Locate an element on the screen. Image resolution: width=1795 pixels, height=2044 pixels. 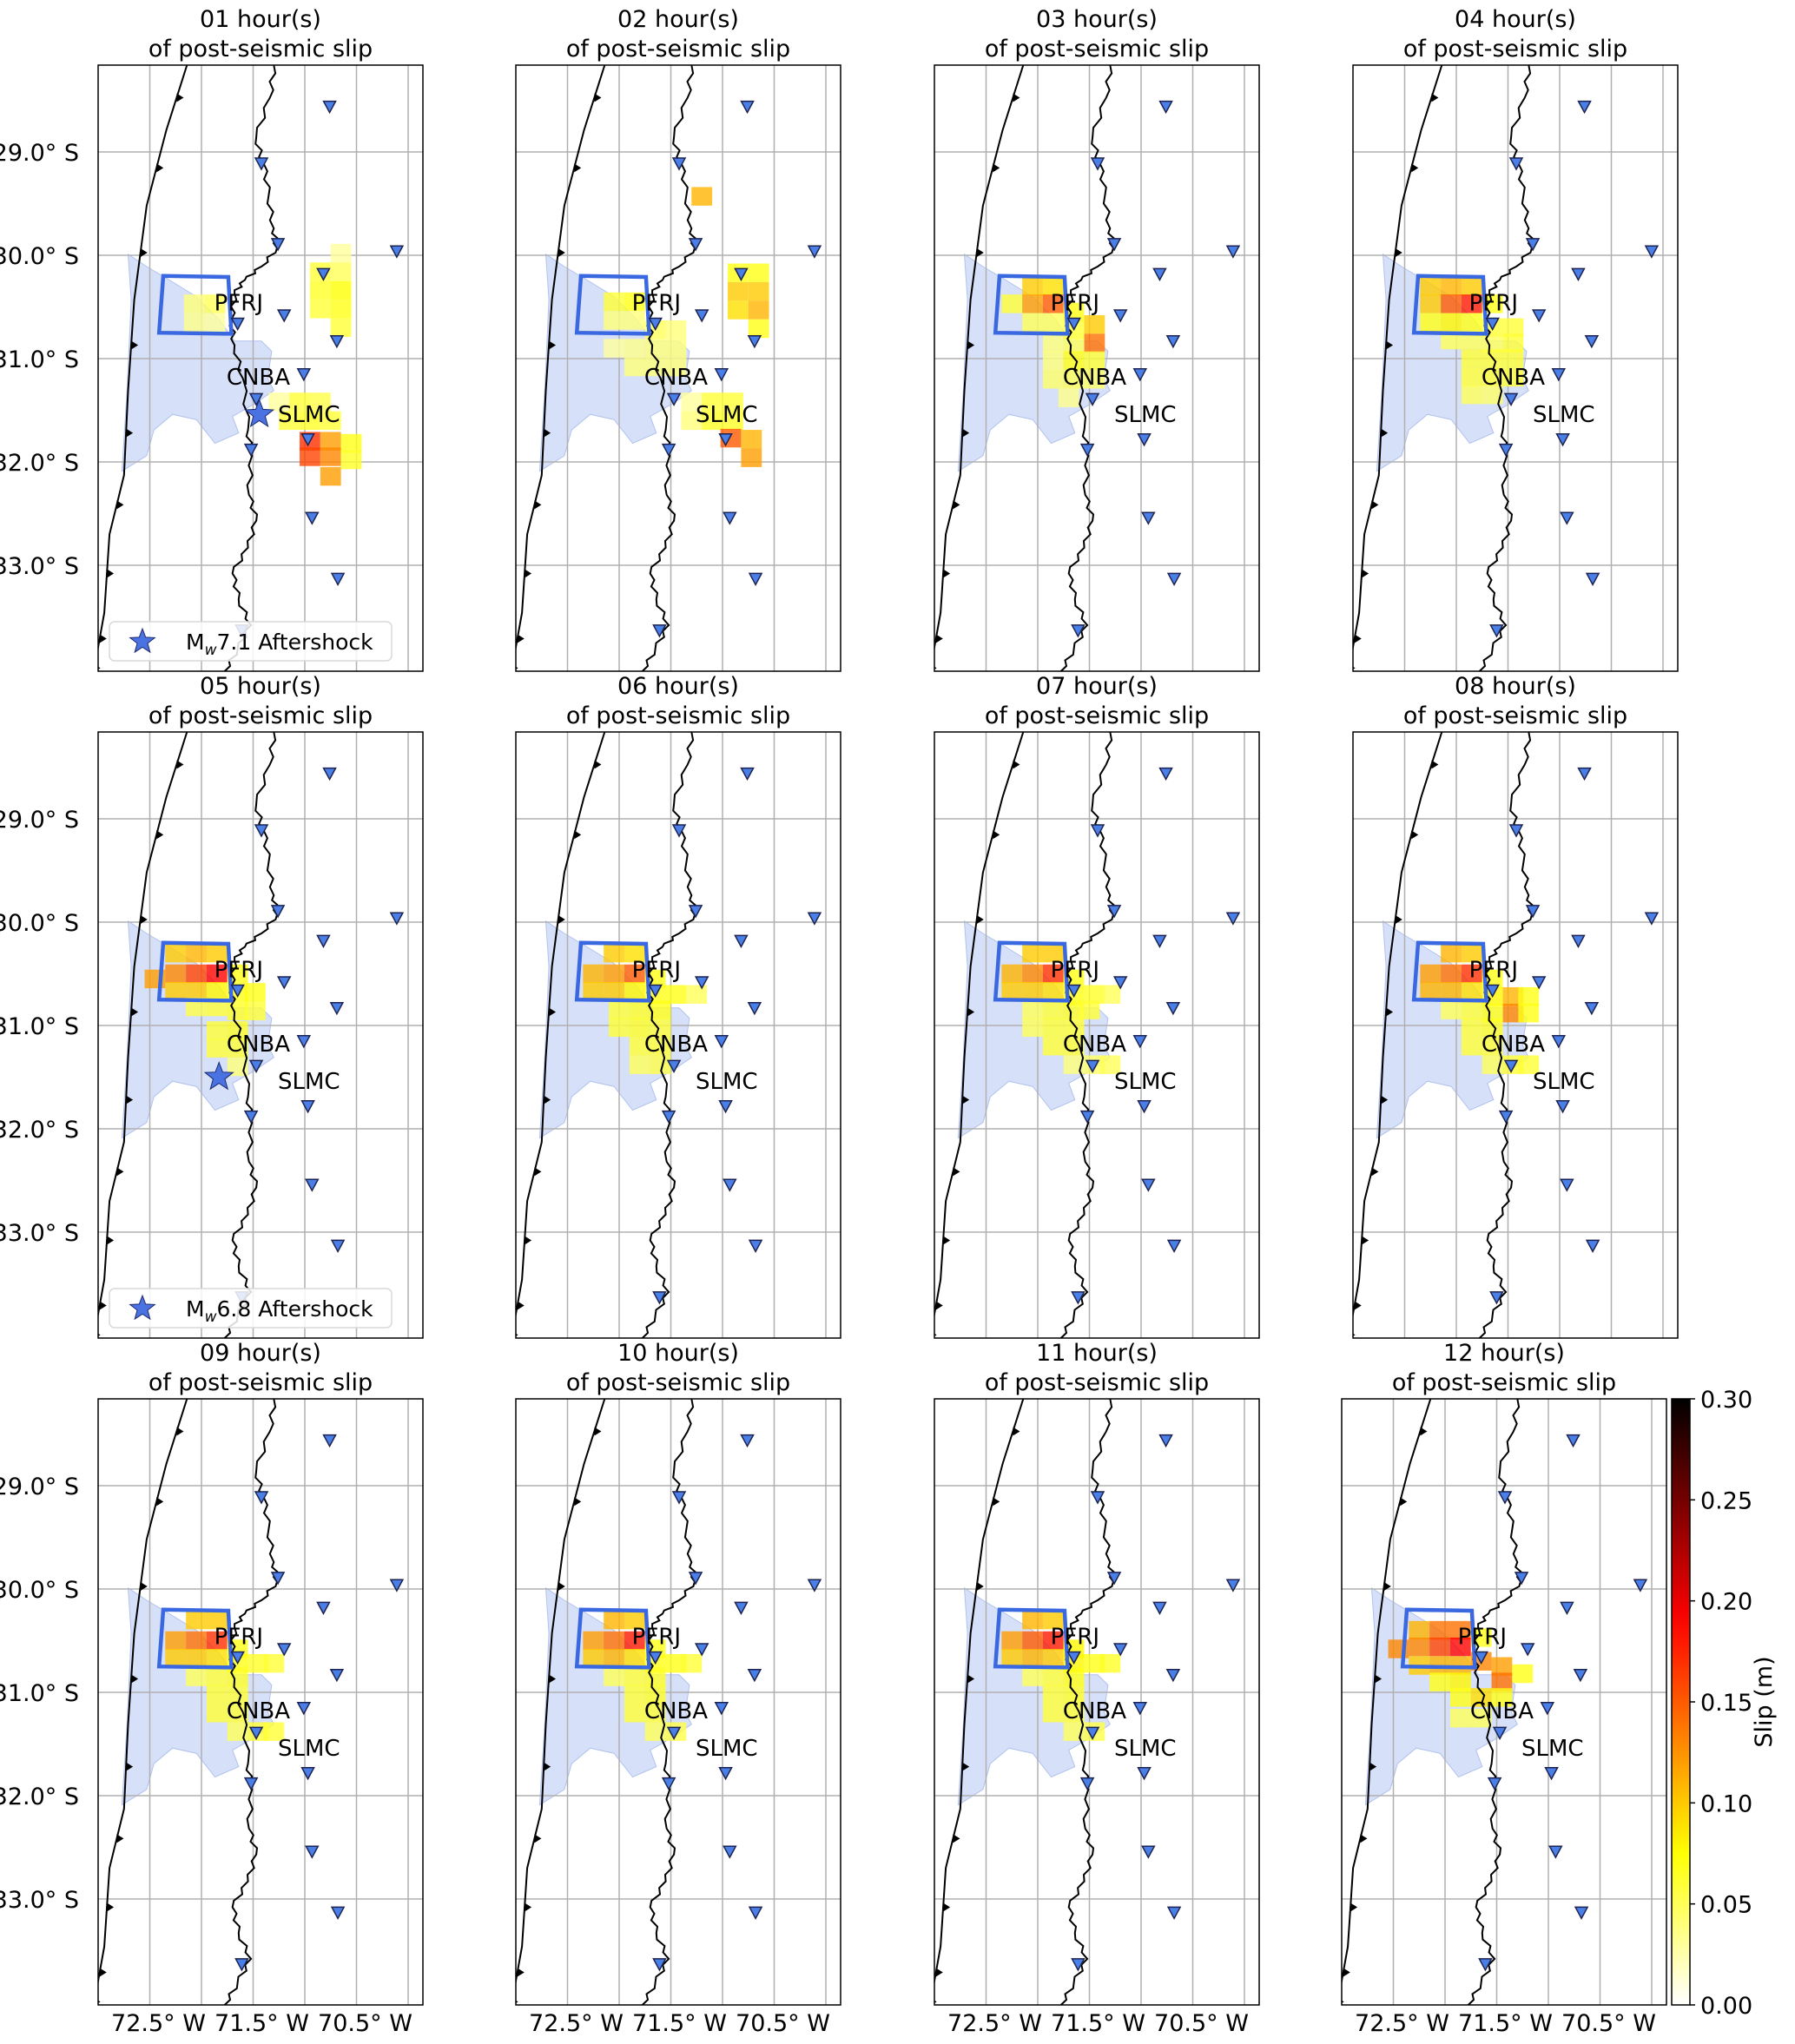
lat-tick-label: 30.0° S is located at coordinates (39, 923).